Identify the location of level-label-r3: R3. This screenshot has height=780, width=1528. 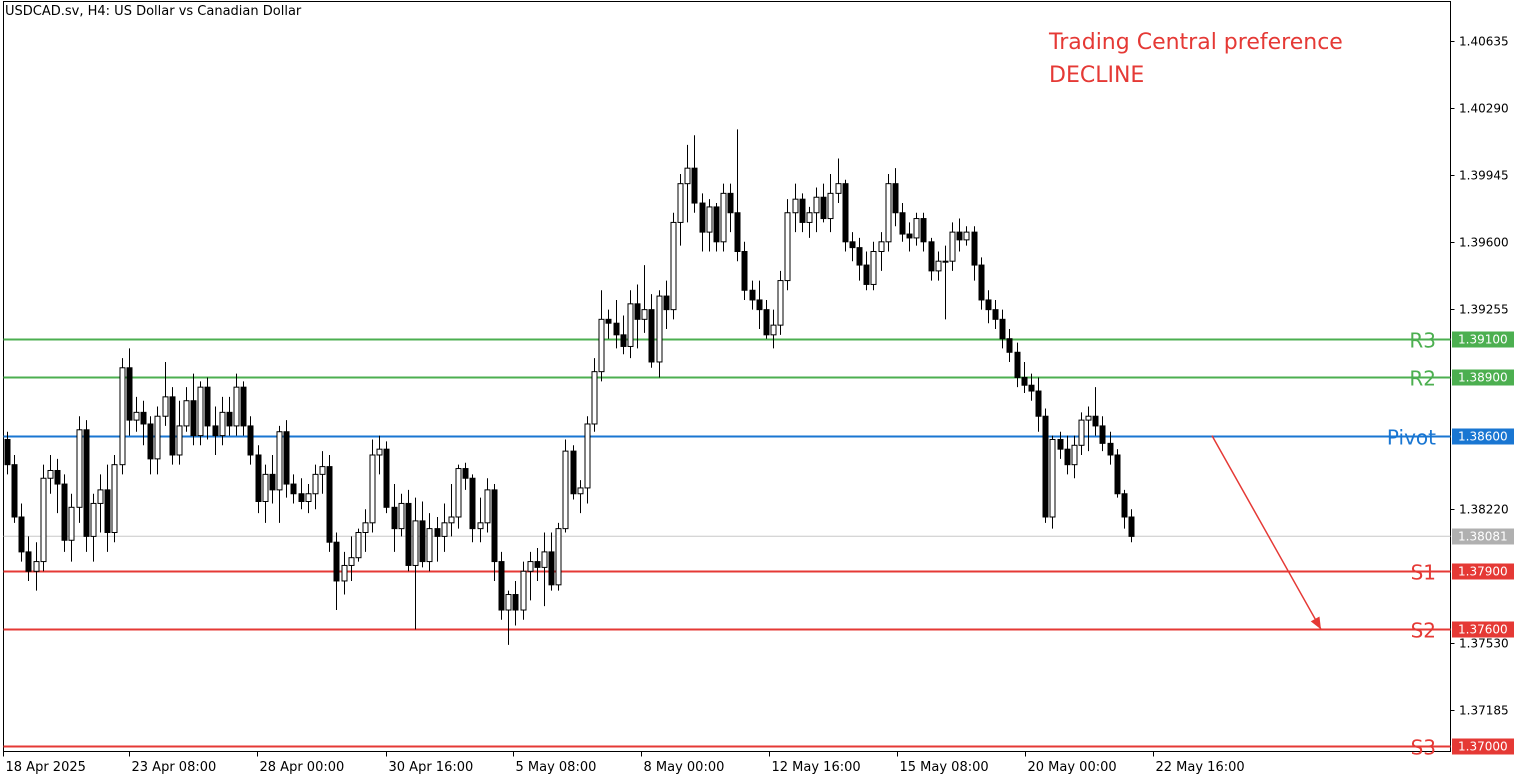
(1422, 341).